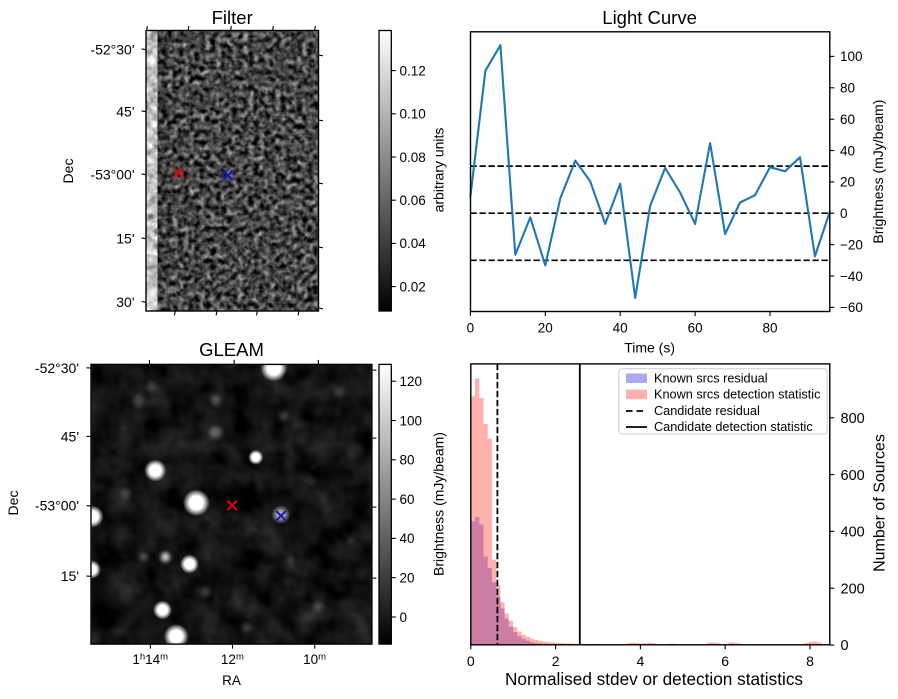 Image resolution: width=898 pixels, height=699 pixels. What do you see at coordinates (413, 114) in the screenshot?
I see `svg-text: 0.10` at bounding box center [413, 114].